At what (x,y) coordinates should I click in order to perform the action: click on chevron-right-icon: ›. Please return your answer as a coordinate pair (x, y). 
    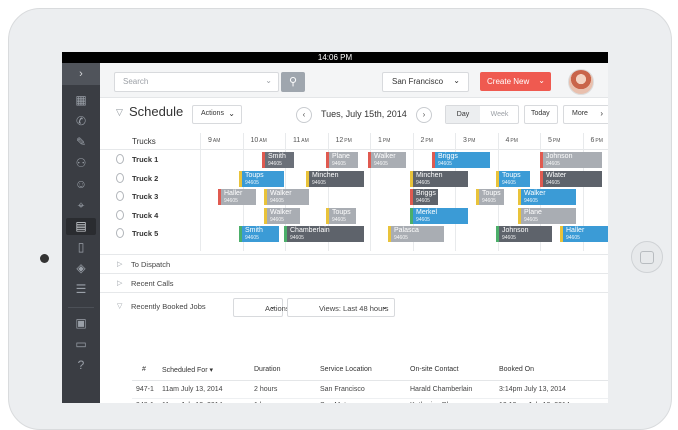
    Looking at the image, I should click on (424, 114).